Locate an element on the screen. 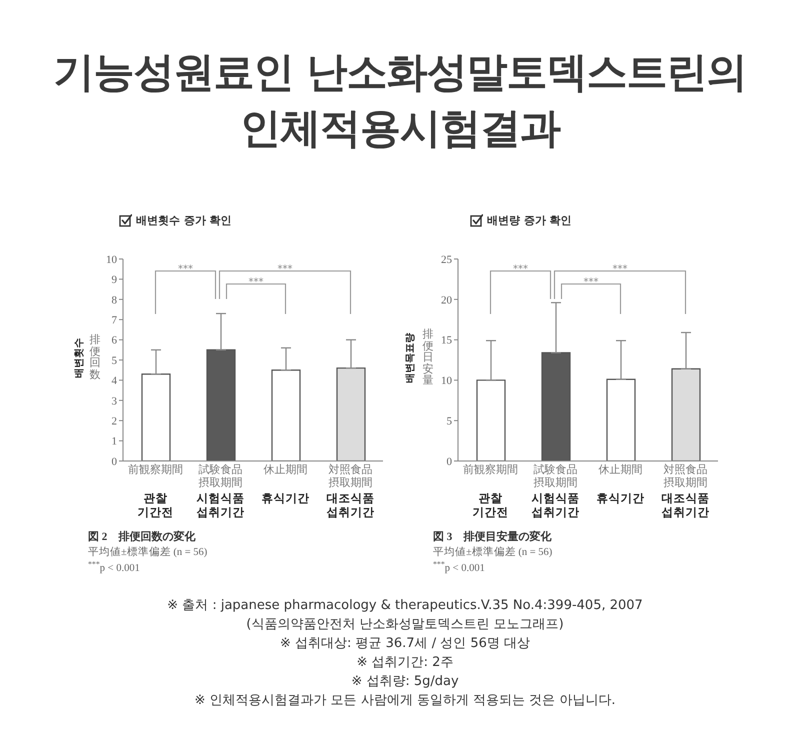 The width and height of the screenshot is (800, 750). y-tick-label: 8 is located at coordinates (115, 300).